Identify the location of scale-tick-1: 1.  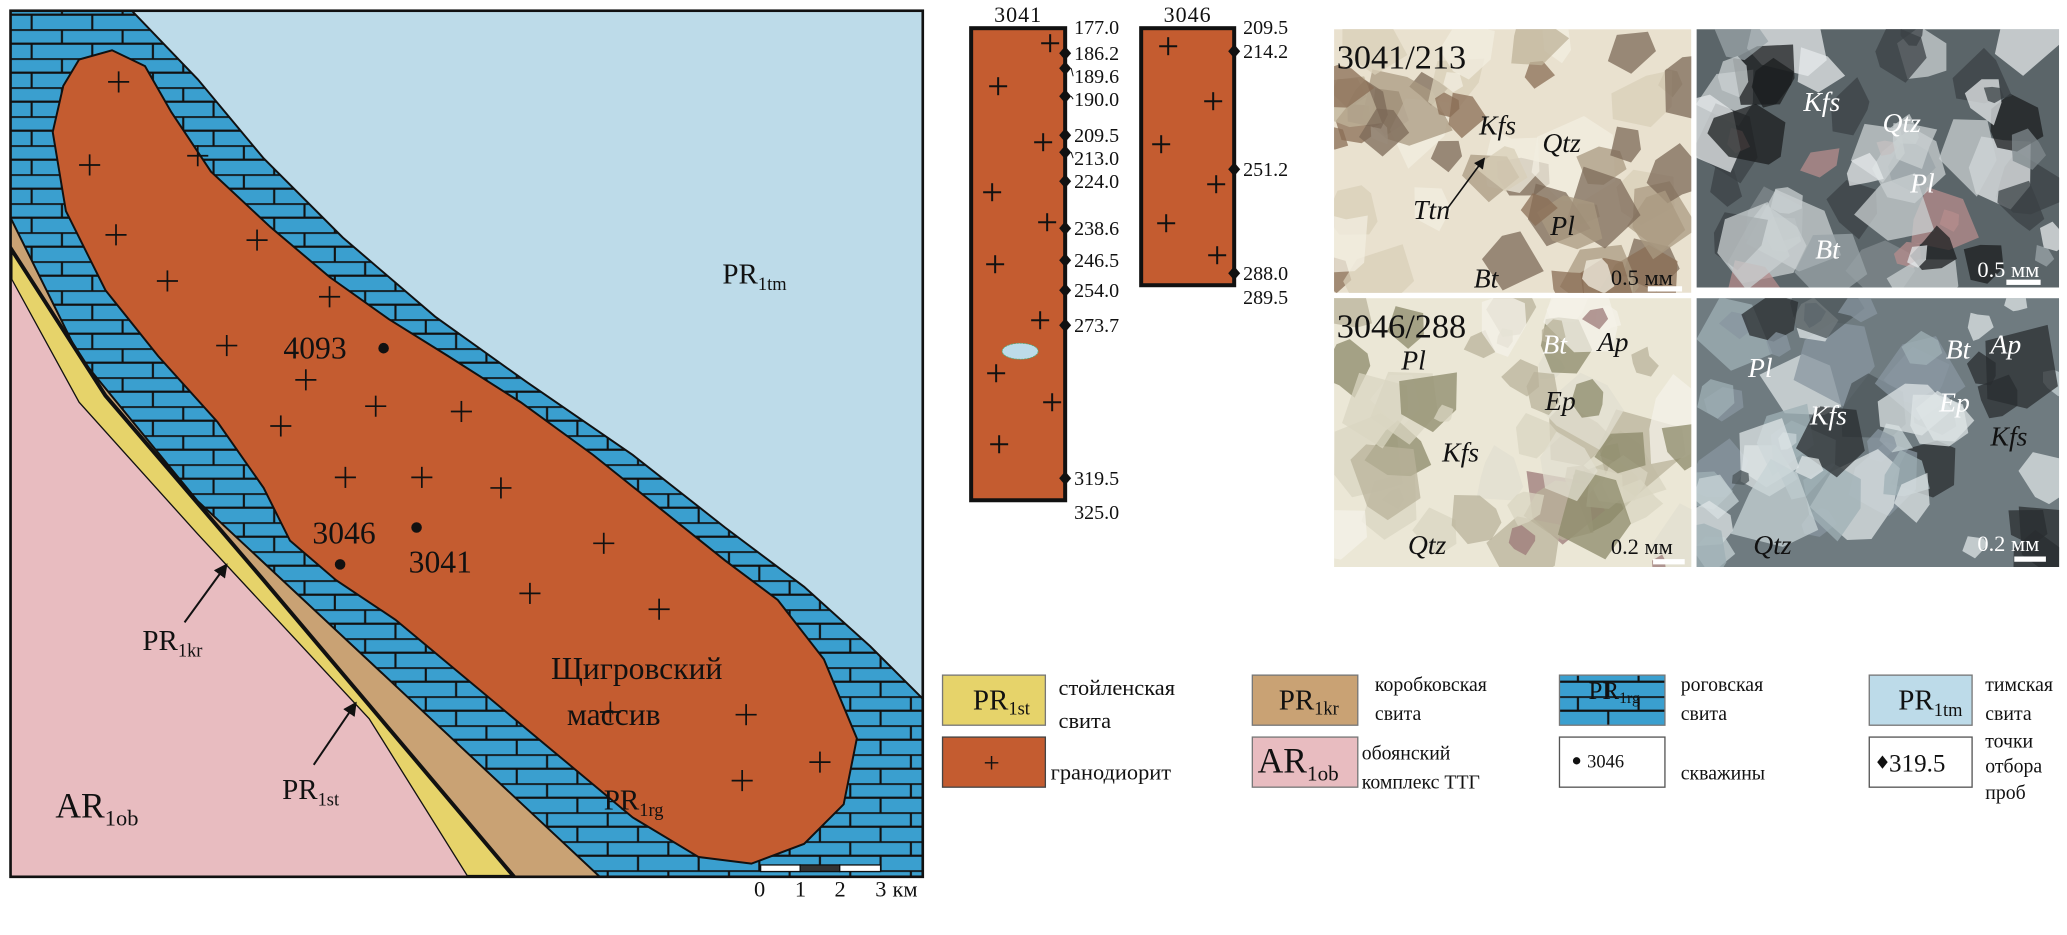
(800, 889).